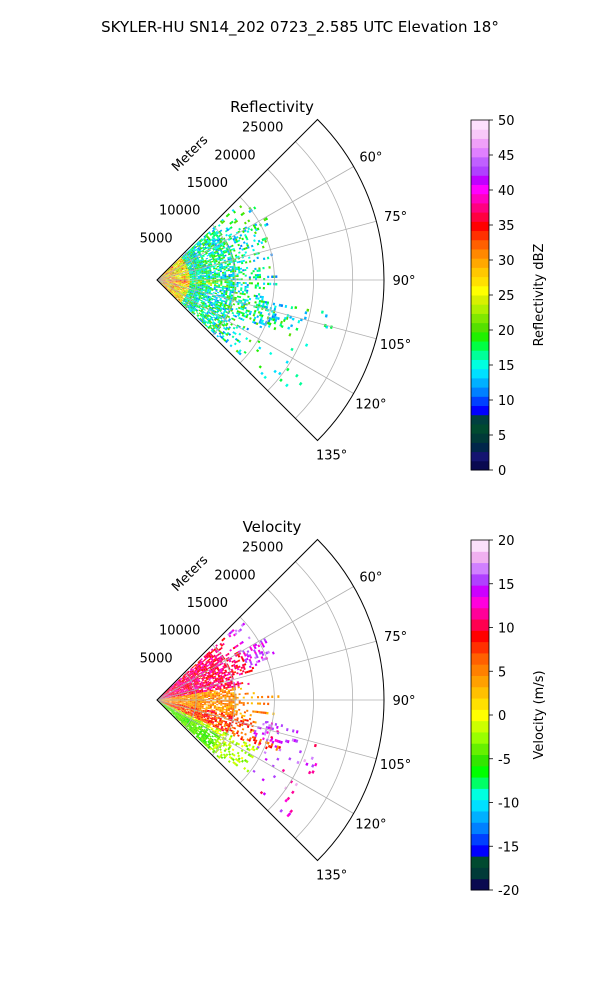 Image resolution: width=600 pixels, height=1004 pixels. What do you see at coordinates (506, 226) in the screenshot?
I see `refl-colorbar-tick-label: 35` at bounding box center [506, 226].